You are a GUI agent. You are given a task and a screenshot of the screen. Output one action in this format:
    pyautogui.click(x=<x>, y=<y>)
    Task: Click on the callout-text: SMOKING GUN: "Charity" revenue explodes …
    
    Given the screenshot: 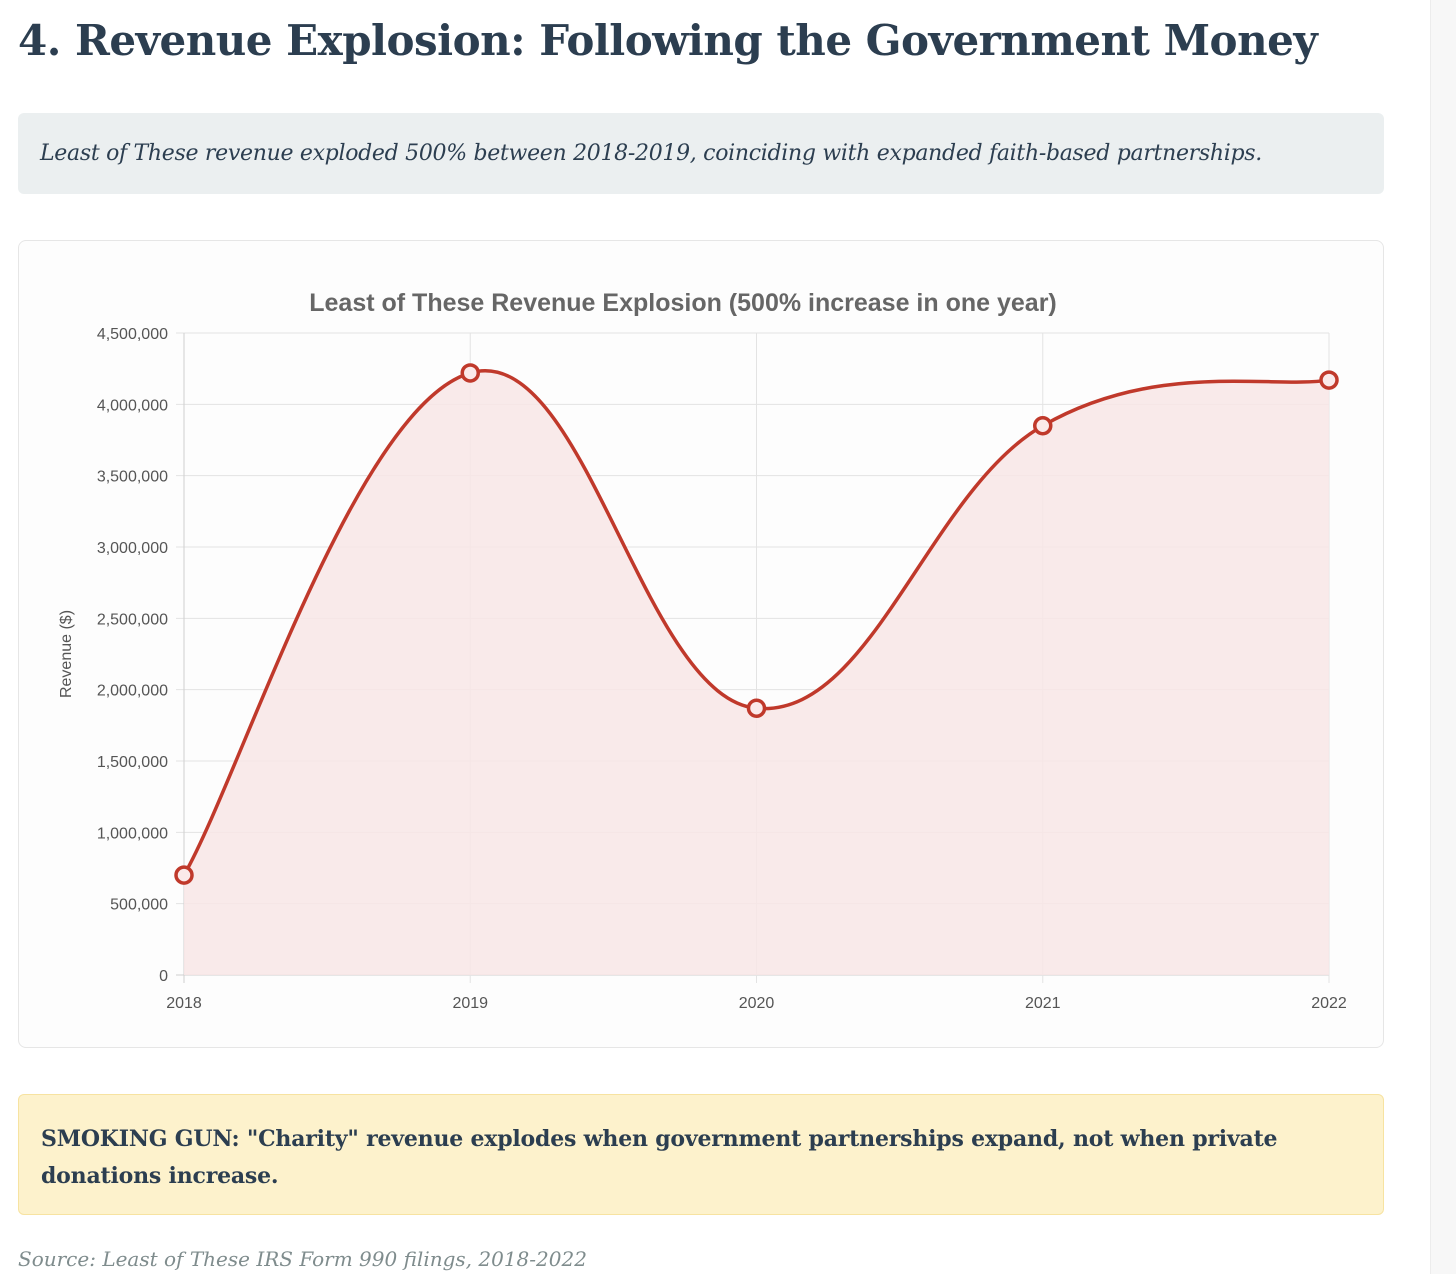 What is the action you would take?
    pyautogui.click(x=659, y=1157)
    